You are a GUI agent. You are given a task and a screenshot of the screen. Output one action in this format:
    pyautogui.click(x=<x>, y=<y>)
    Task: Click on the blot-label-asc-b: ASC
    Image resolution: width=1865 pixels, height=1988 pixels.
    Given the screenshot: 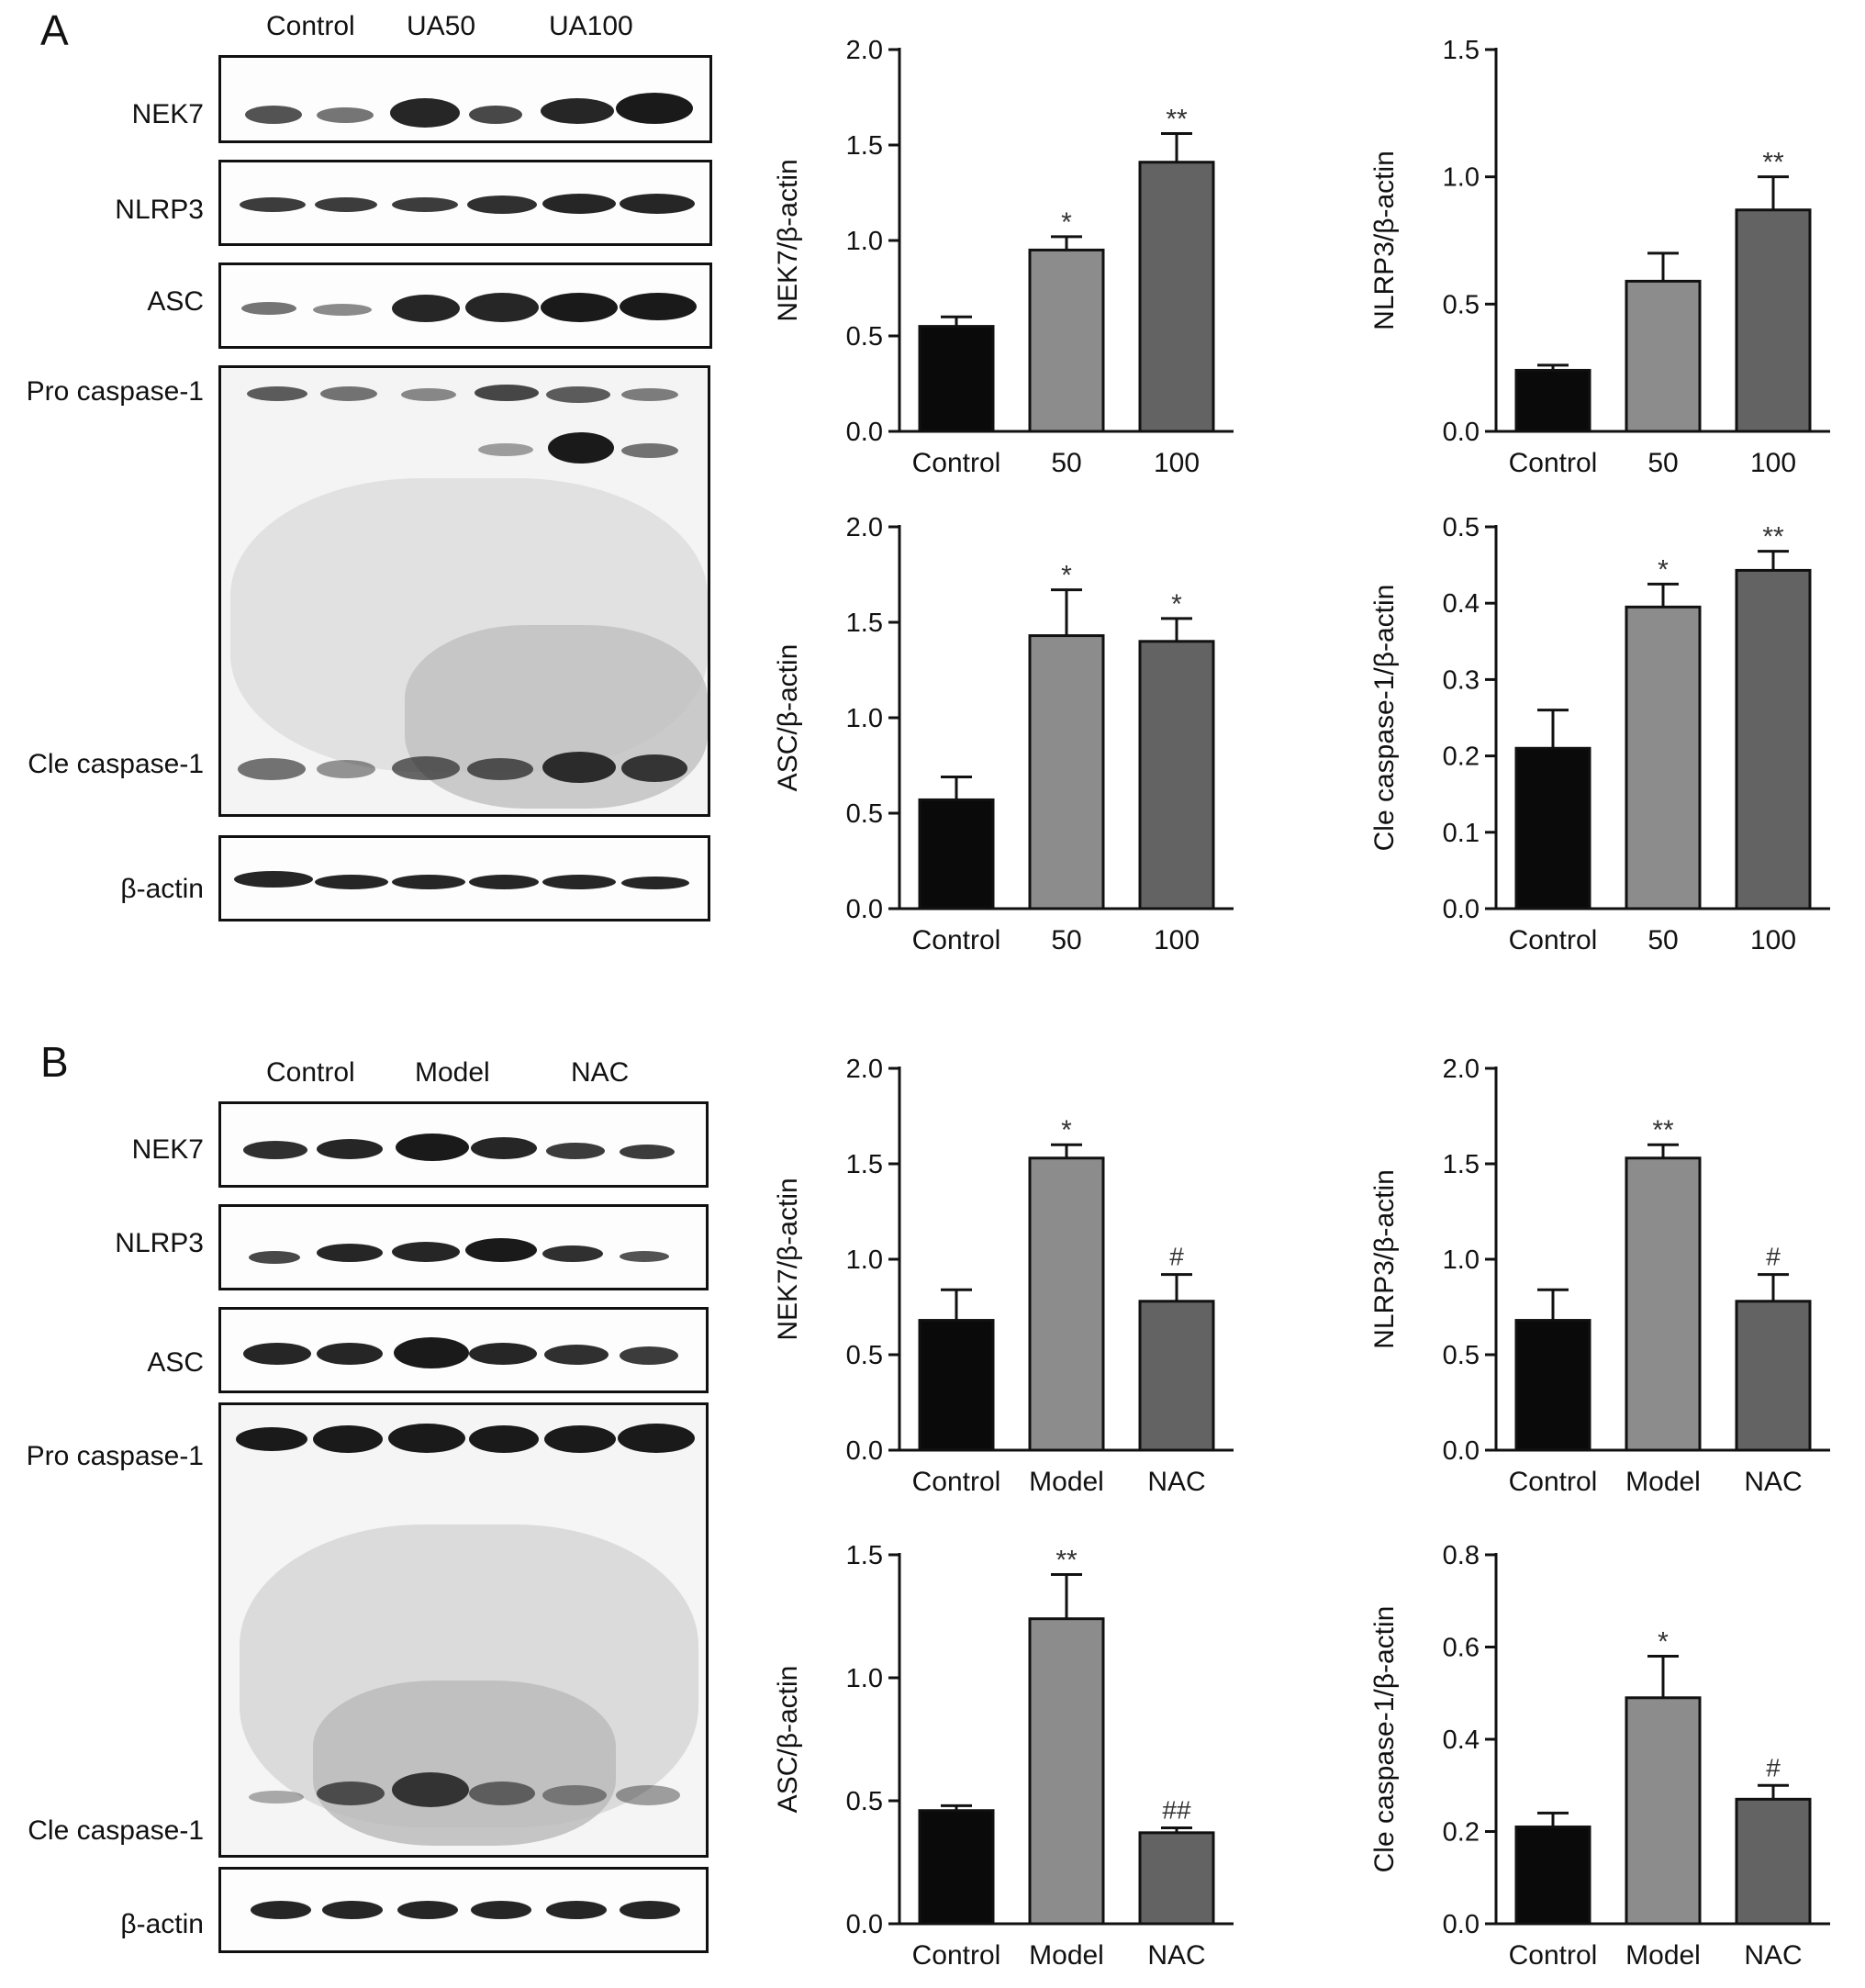 What is the action you would take?
    pyautogui.click(x=176, y=1362)
    